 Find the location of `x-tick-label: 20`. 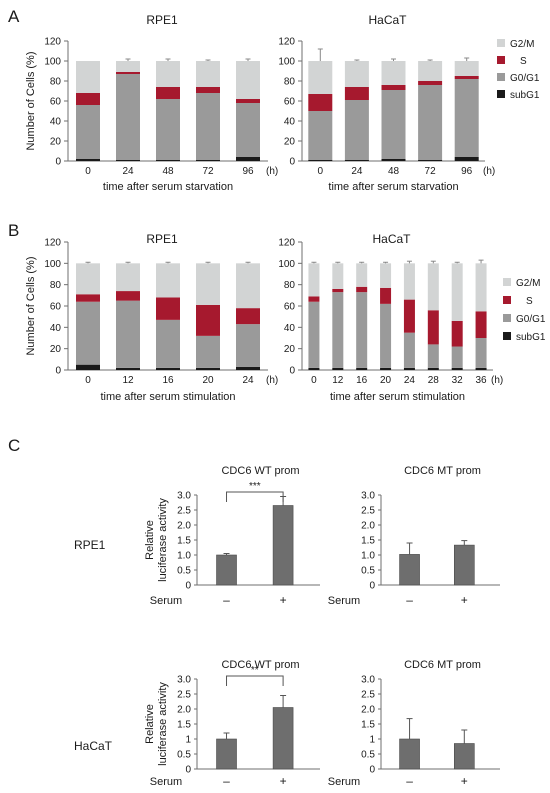

x-tick-label: 20 is located at coordinates (386, 380).